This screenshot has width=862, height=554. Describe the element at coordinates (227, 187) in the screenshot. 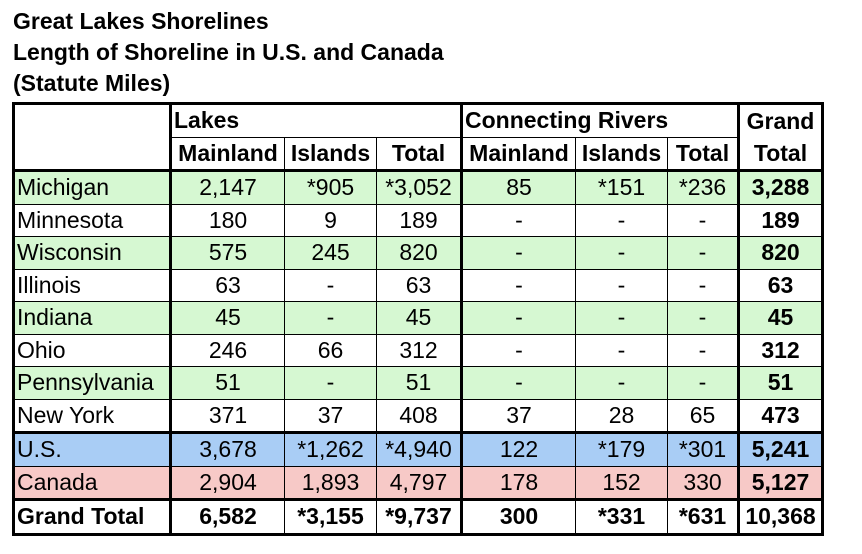

I see `table-cell: 2,147` at that location.